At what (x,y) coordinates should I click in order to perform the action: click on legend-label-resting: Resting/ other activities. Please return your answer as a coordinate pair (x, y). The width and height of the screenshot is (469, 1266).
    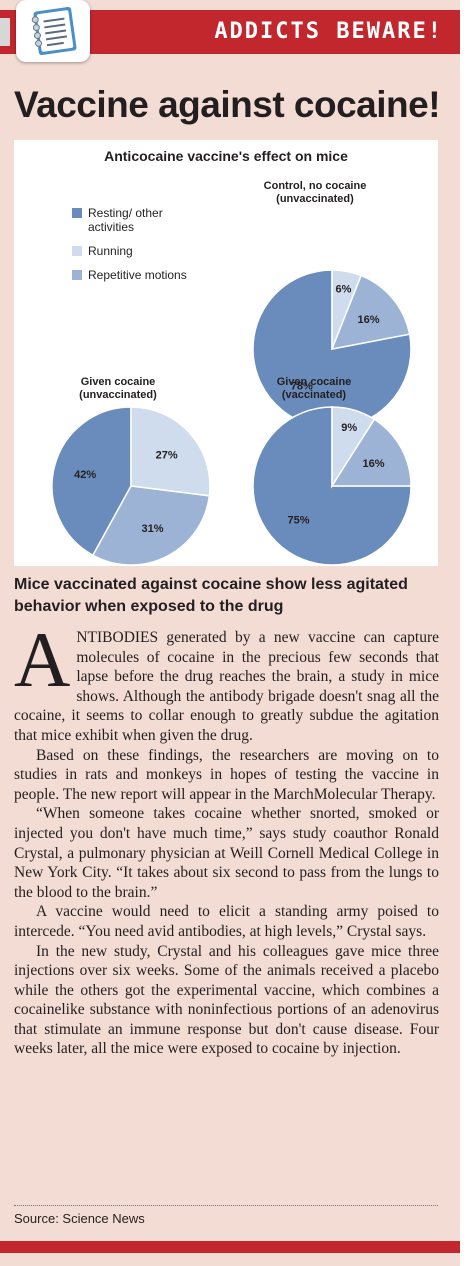
    Looking at the image, I should click on (125, 220).